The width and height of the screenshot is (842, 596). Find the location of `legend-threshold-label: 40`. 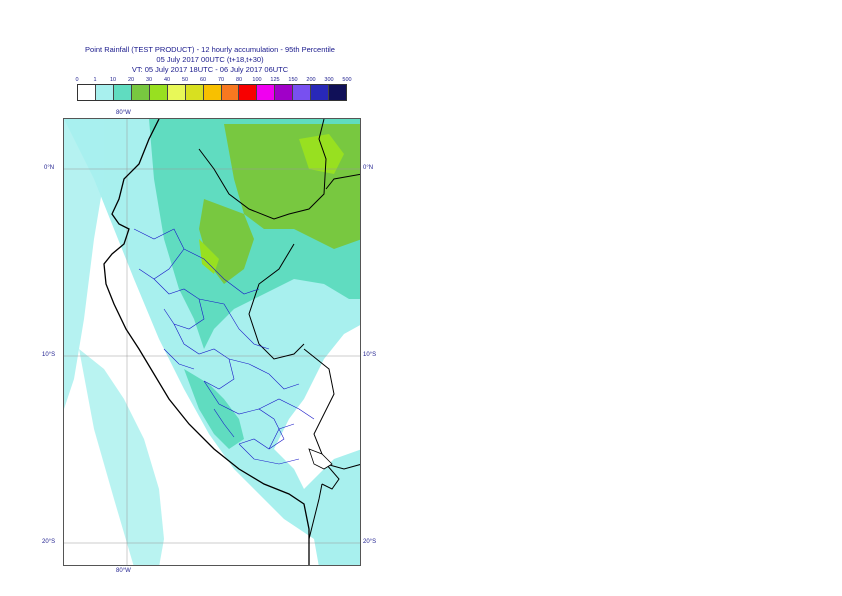

legend-threshold-label: 40 is located at coordinates (167, 80).